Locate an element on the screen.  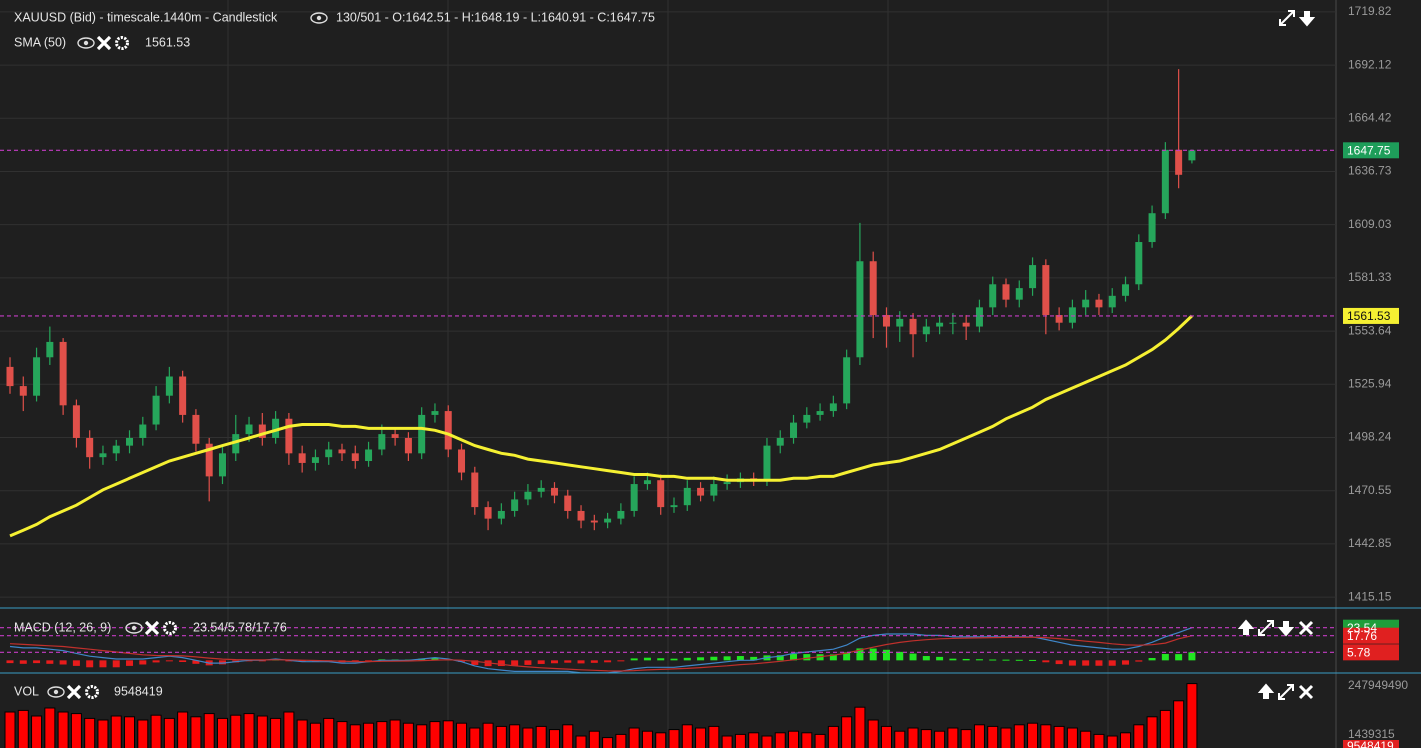
y-tick-label: 1609.03 is located at coordinates (1370, 224).